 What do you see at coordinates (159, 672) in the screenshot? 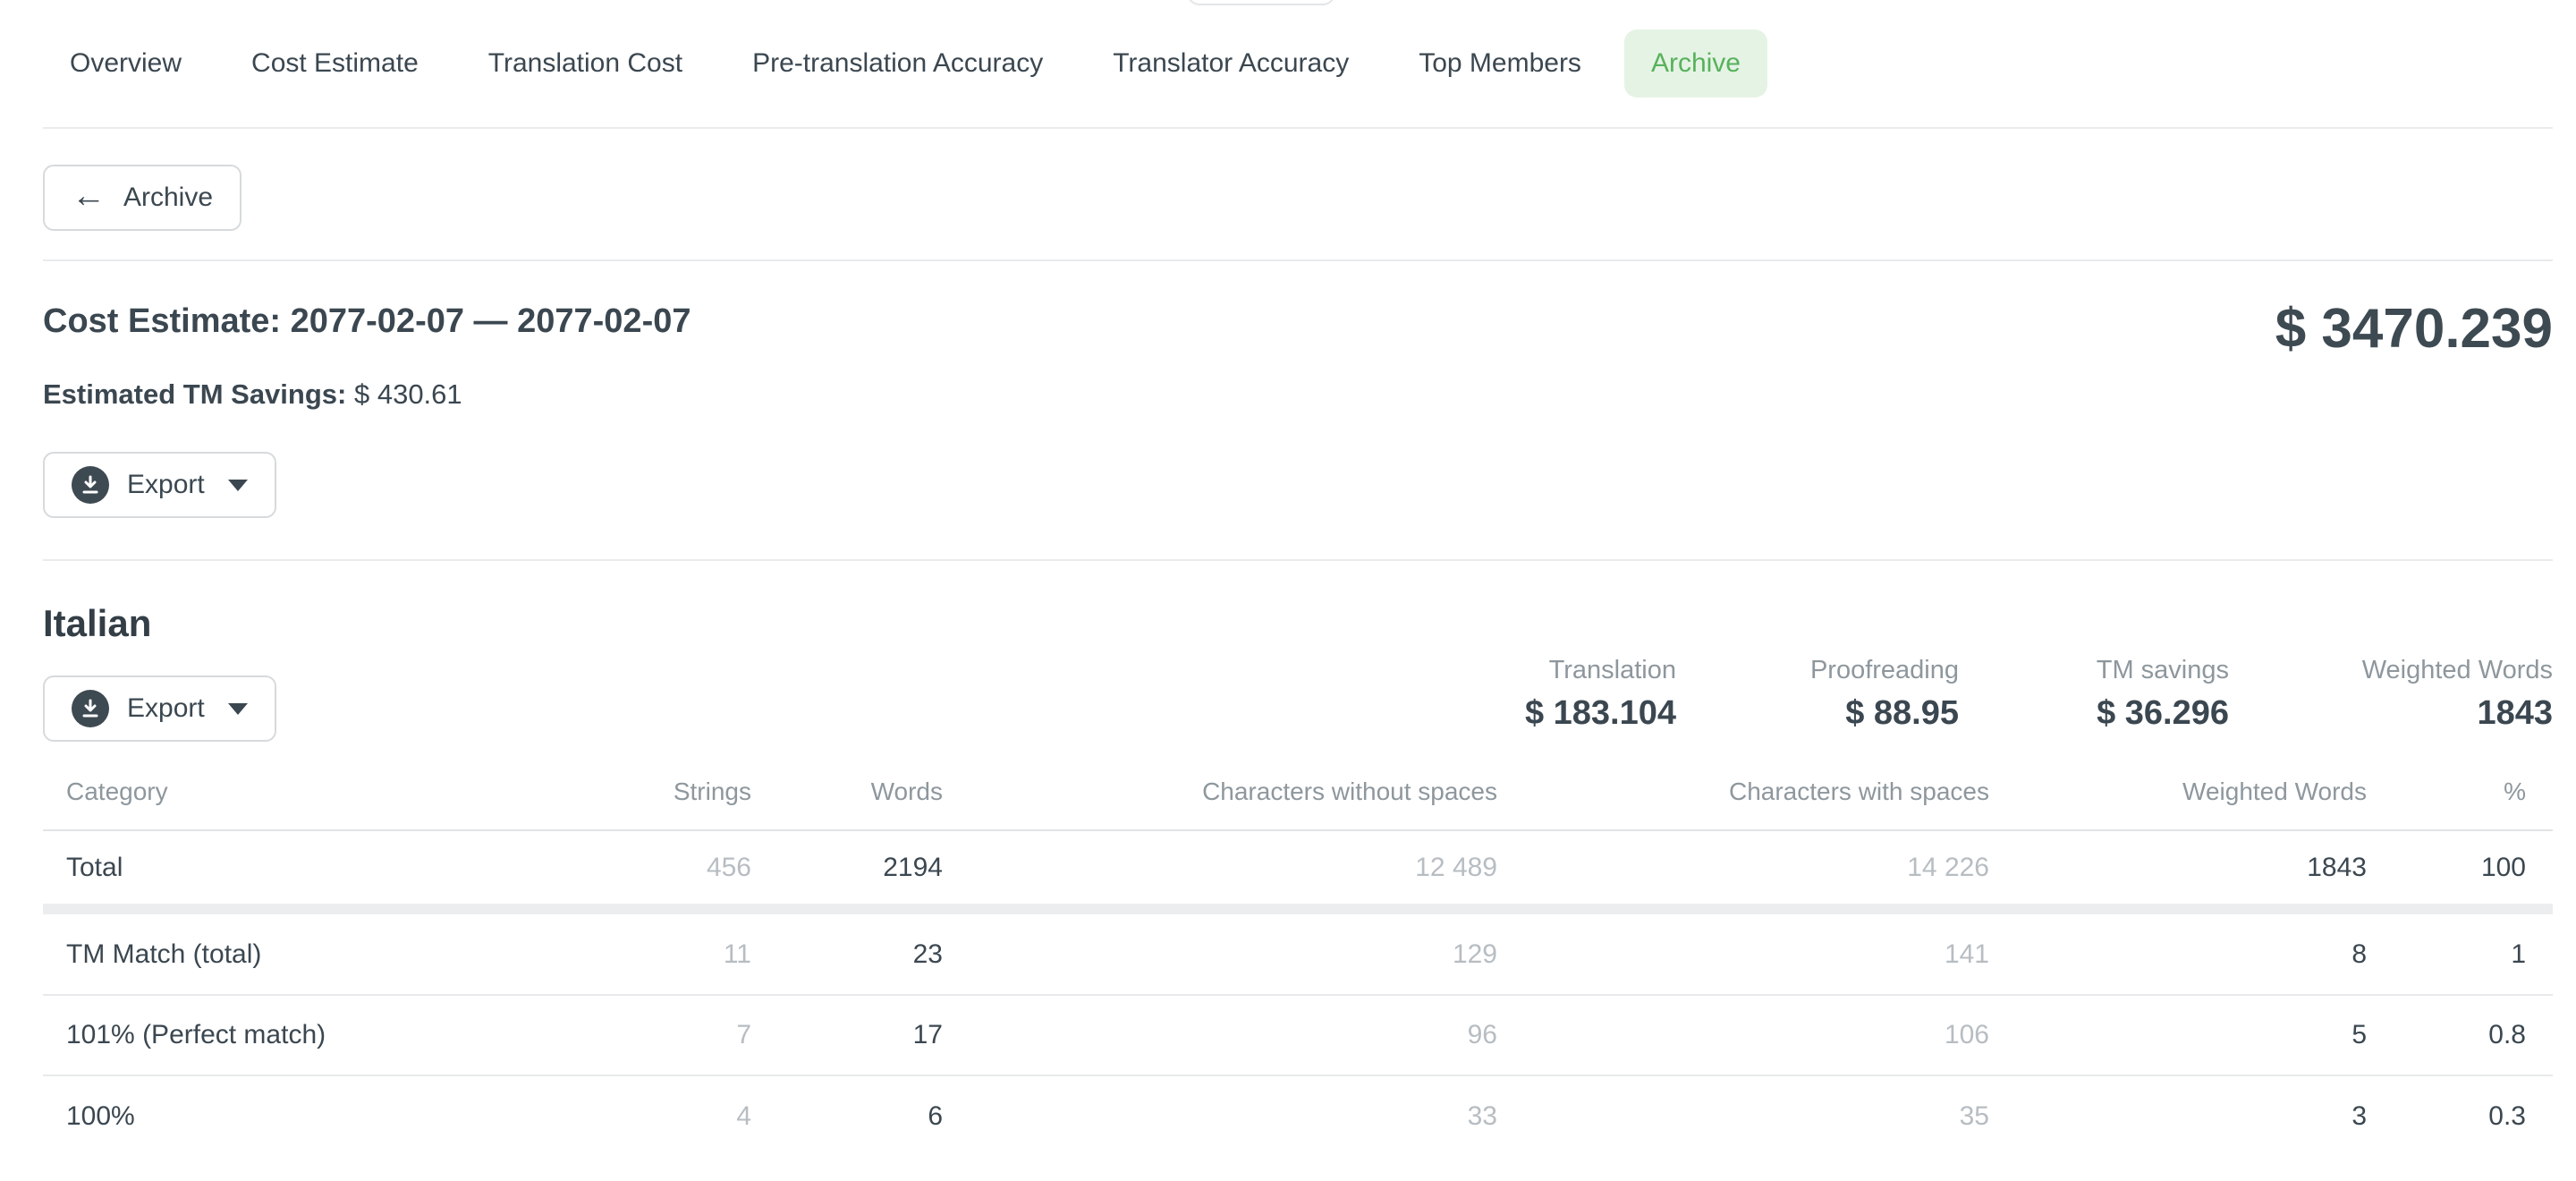
I see `language-header: Italian Export` at bounding box center [159, 672].